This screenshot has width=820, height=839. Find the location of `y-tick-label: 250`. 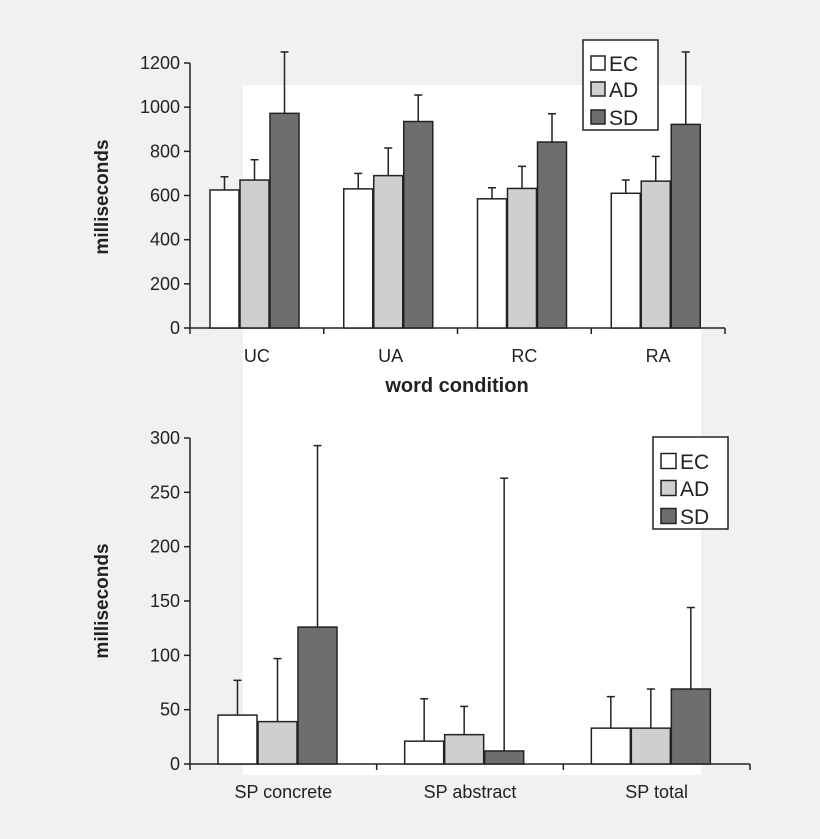

y-tick-label: 250 is located at coordinates (165, 492).